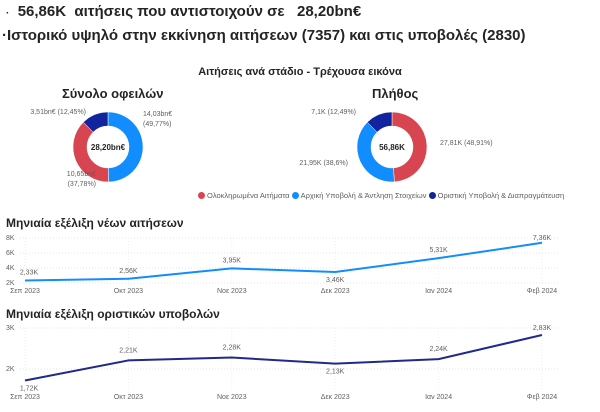 The height and width of the screenshot is (412, 600). What do you see at coordinates (128, 350) in the screenshot?
I see `data-label: 2,21K` at bounding box center [128, 350].